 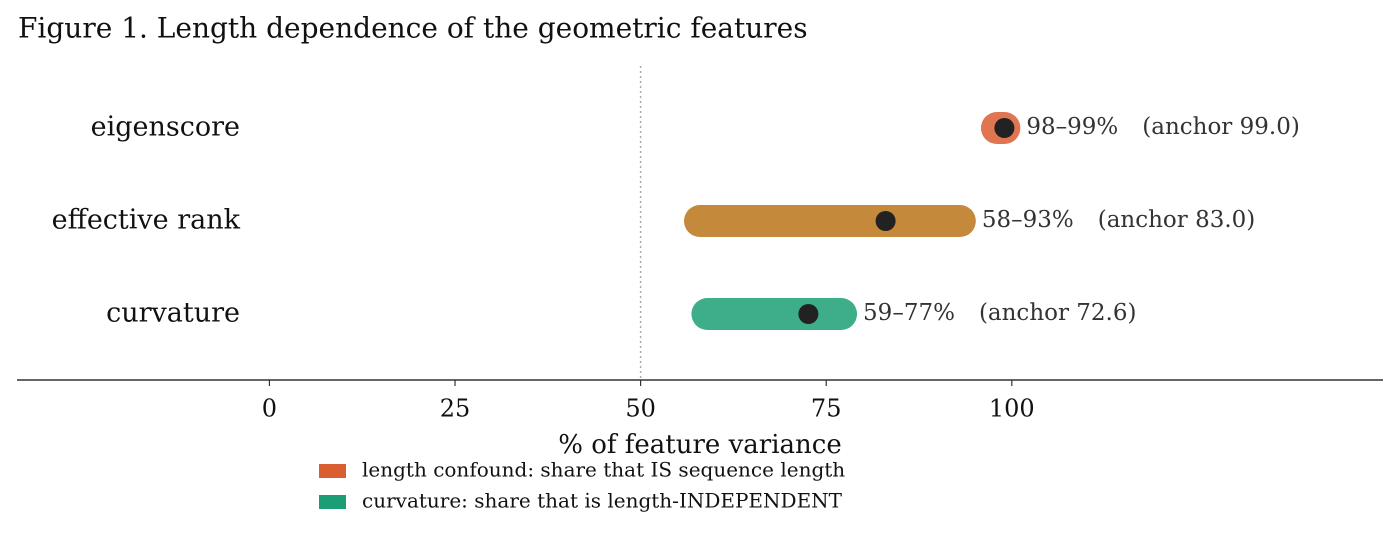 What do you see at coordinates (1072, 127) in the screenshot?
I see `range-label: 98–99%` at bounding box center [1072, 127].